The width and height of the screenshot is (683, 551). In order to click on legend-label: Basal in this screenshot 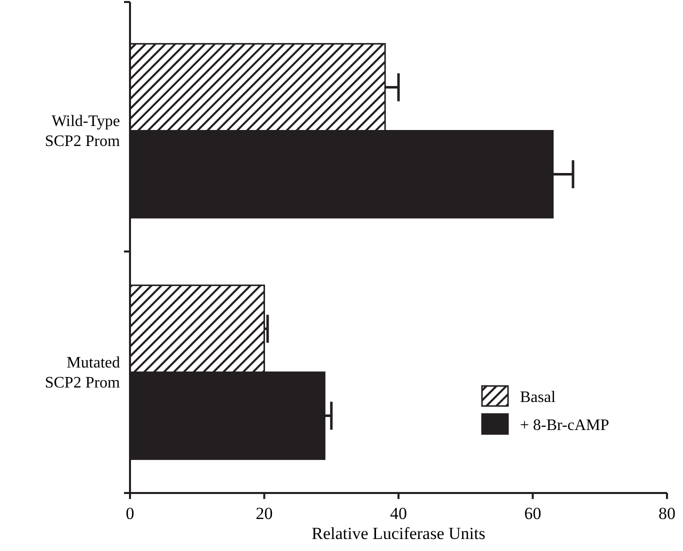, I will do `click(538, 397)`.